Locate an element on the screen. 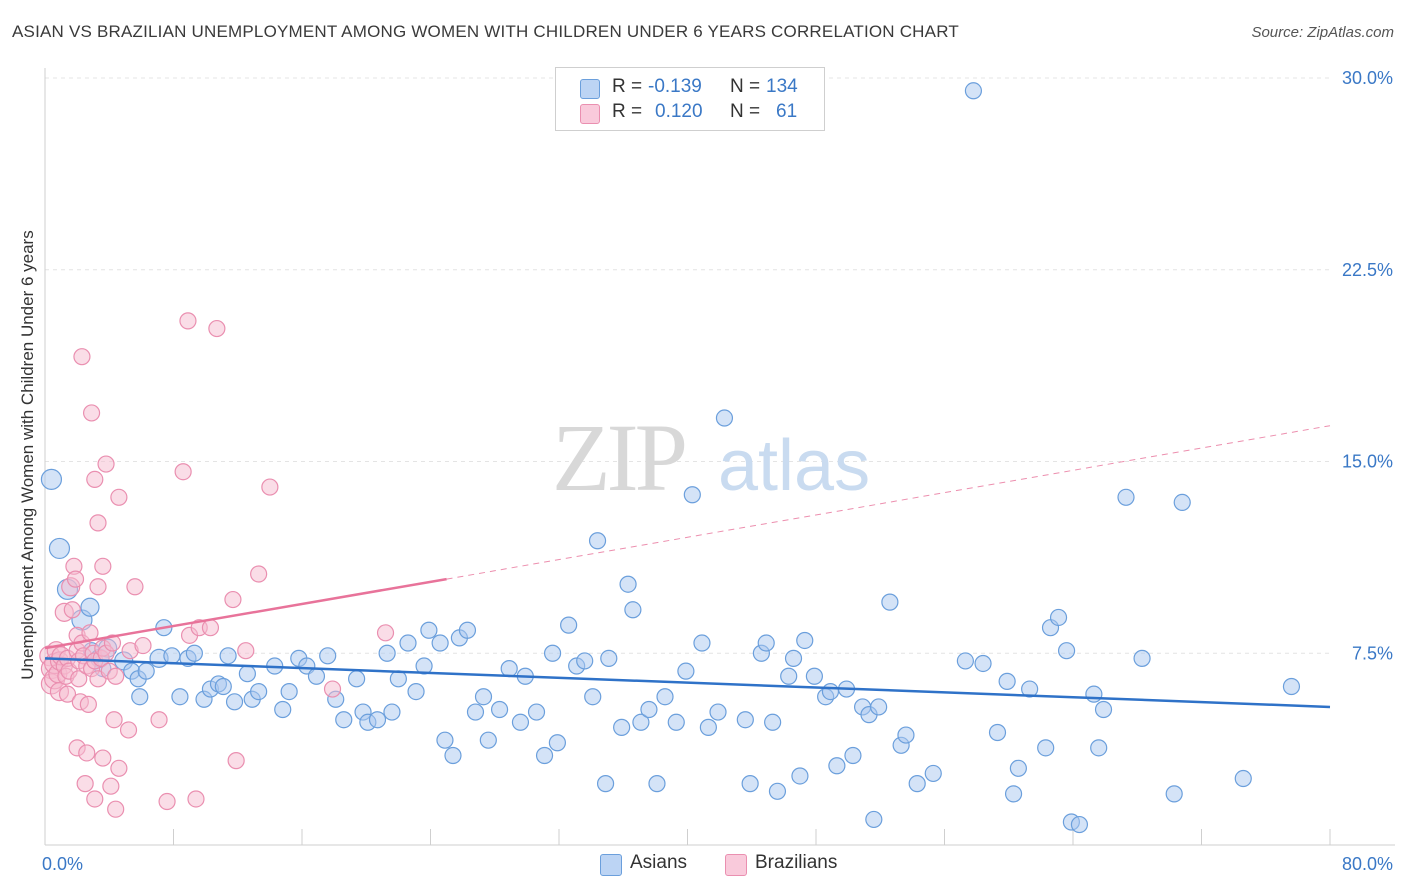 The width and height of the screenshot is (1406, 892). y-tick-label: 15.0% is located at coordinates (1367, 462).